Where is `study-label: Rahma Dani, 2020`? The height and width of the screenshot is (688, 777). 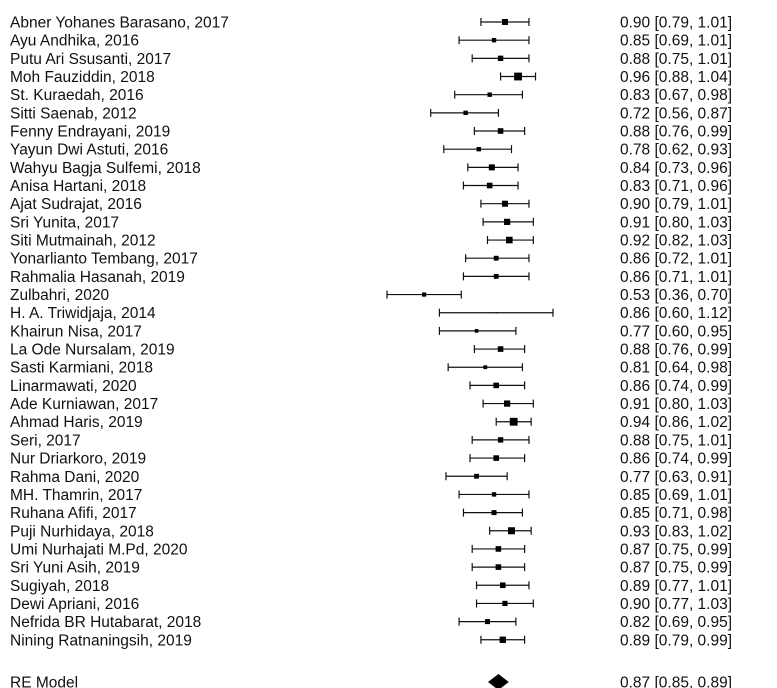 study-label: Rahma Dani, 2020 is located at coordinates (75, 477).